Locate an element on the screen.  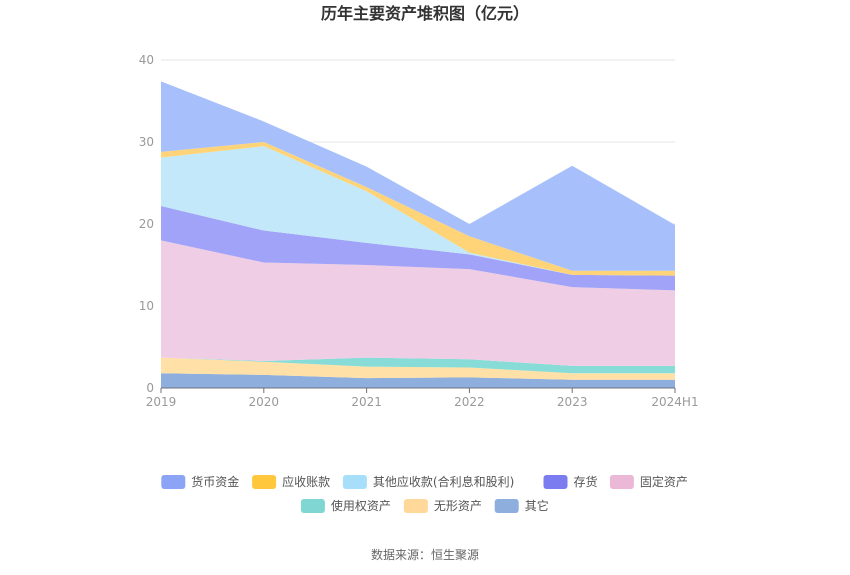
x-tick-label: 2019 is located at coordinates (161, 402).